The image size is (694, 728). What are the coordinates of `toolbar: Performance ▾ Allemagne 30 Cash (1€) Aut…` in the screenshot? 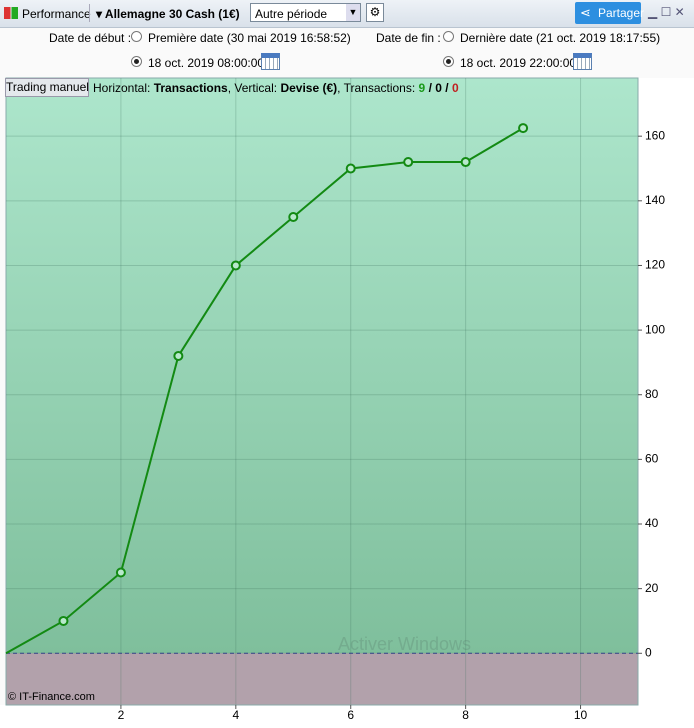 It's located at (347, 14).